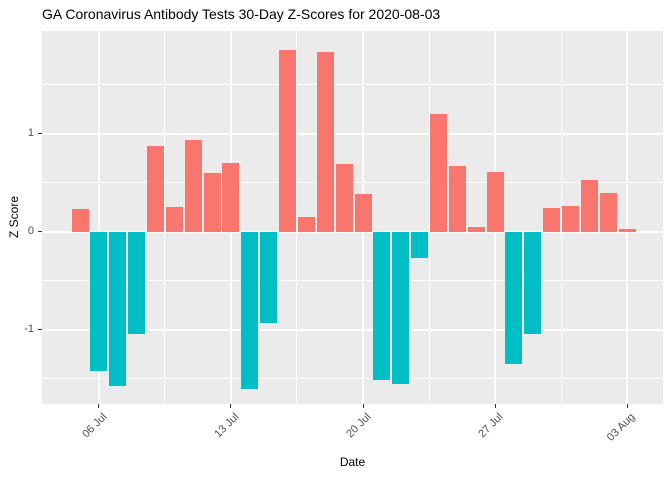  Describe the element at coordinates (14, 216) in the screenshot. I see `y-axis-title: Z Score` at that location.